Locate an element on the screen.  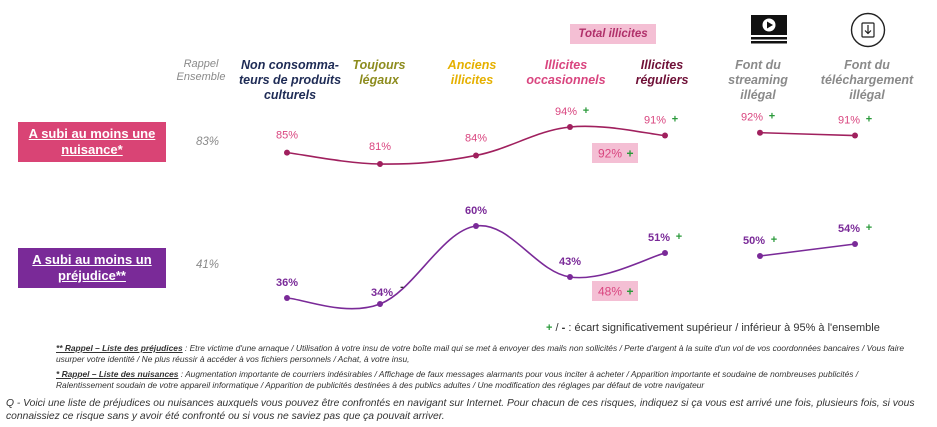
rappel-ensemble-header: Rappel Ensemble is located at coordinates (201, 70).